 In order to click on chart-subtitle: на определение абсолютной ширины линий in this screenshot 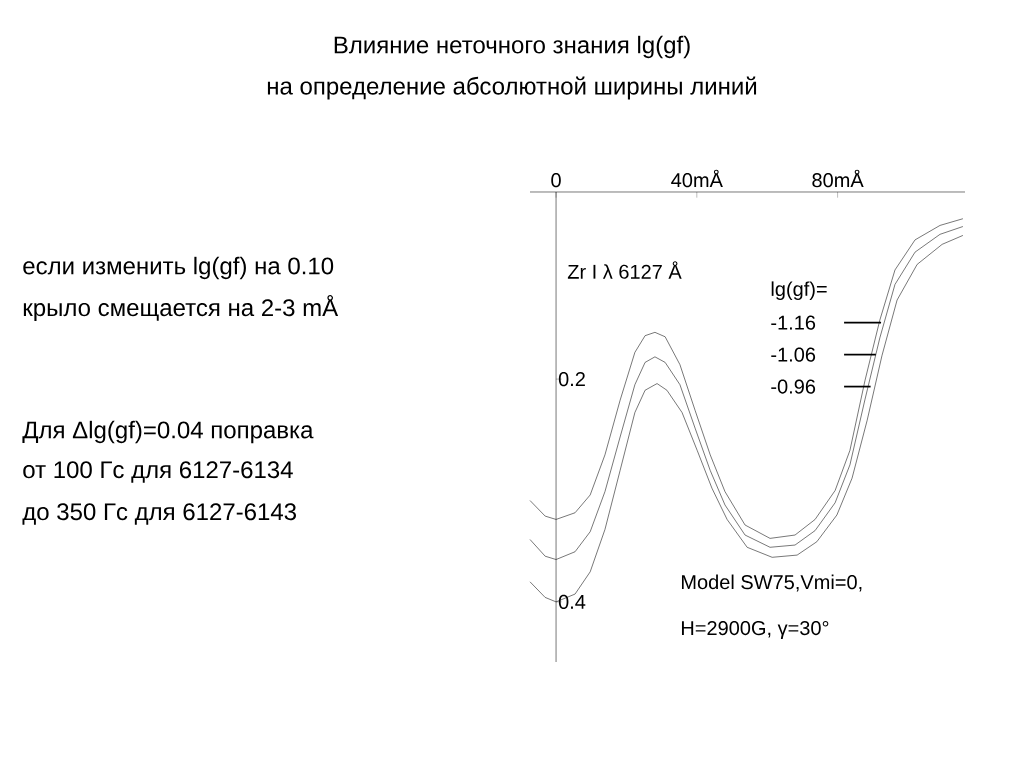, I will do `click(512, 88)`.